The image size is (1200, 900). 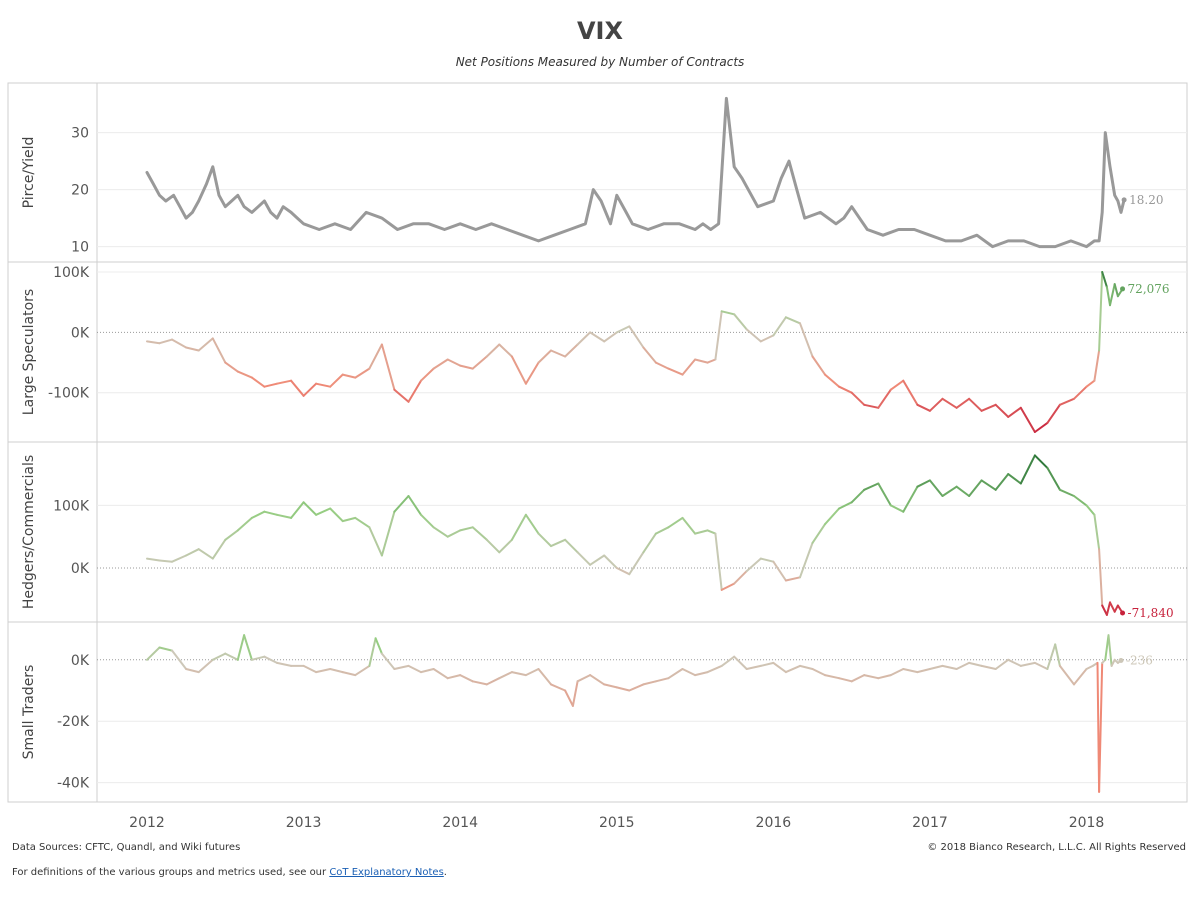 I want to click on cot-notes-link: CoT Explanatory Notes, so click(x=386, y=872).